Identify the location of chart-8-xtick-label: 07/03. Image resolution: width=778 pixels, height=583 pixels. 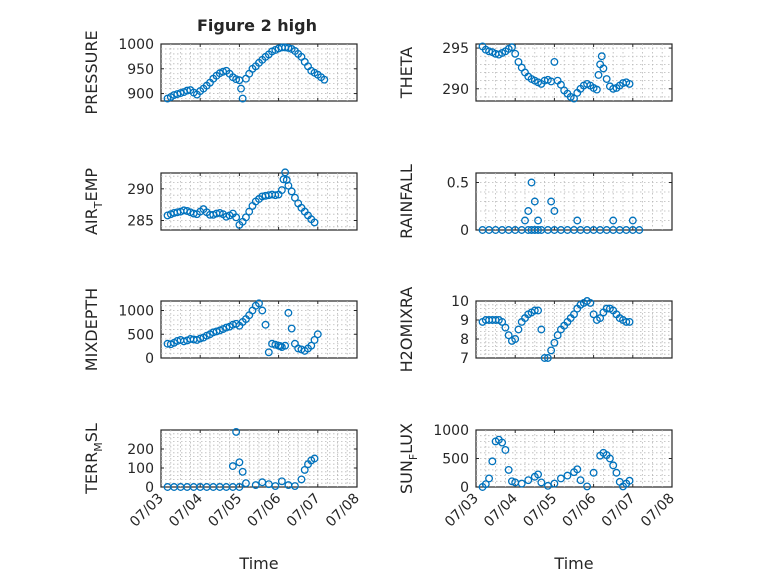
(462, 511).